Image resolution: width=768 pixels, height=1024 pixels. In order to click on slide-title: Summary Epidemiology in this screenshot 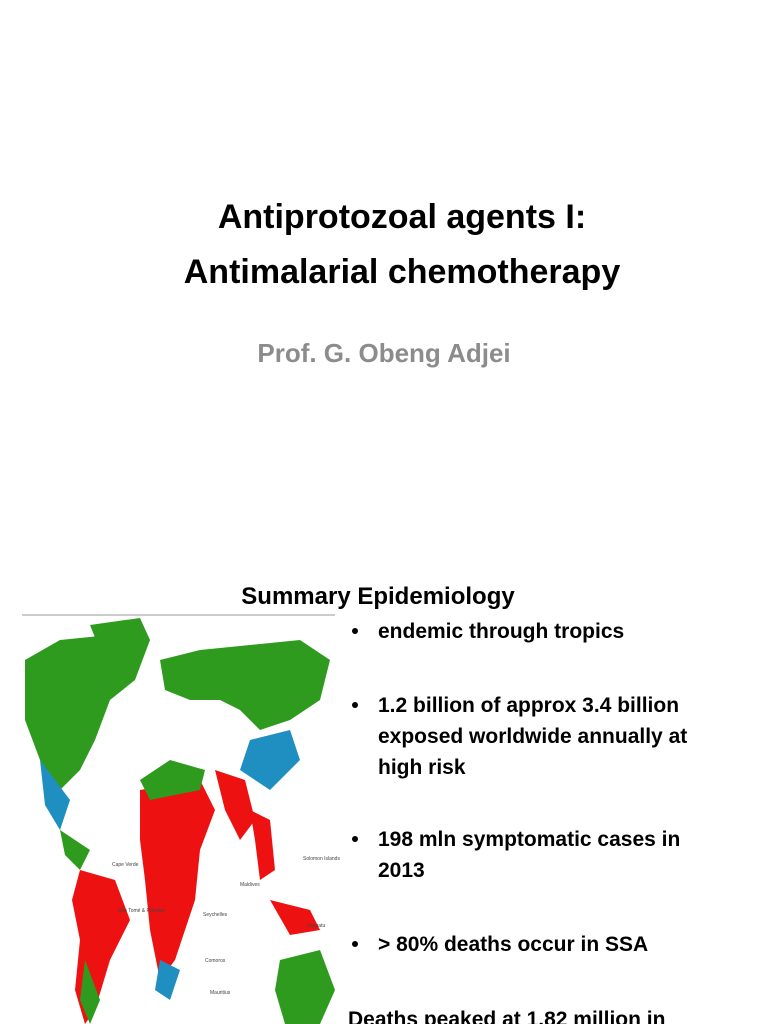, I will do `click(378, 596)`.